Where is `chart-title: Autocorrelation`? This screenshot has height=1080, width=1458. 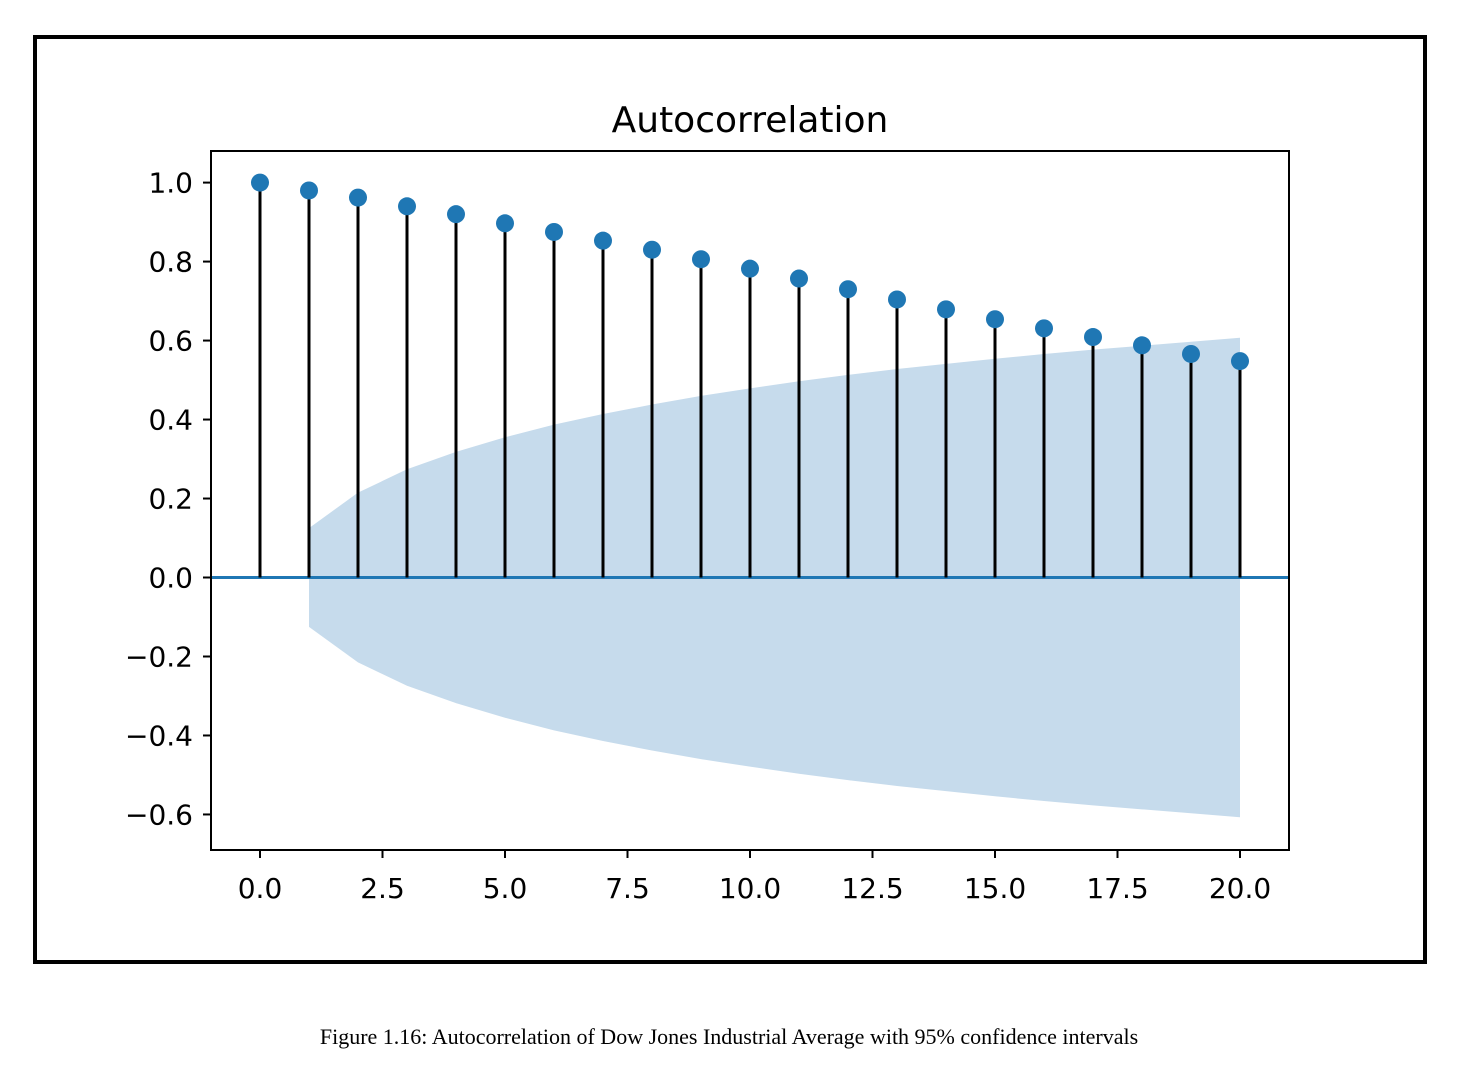 chart-title: Autocorrelation is located at coordinates (750, 120).